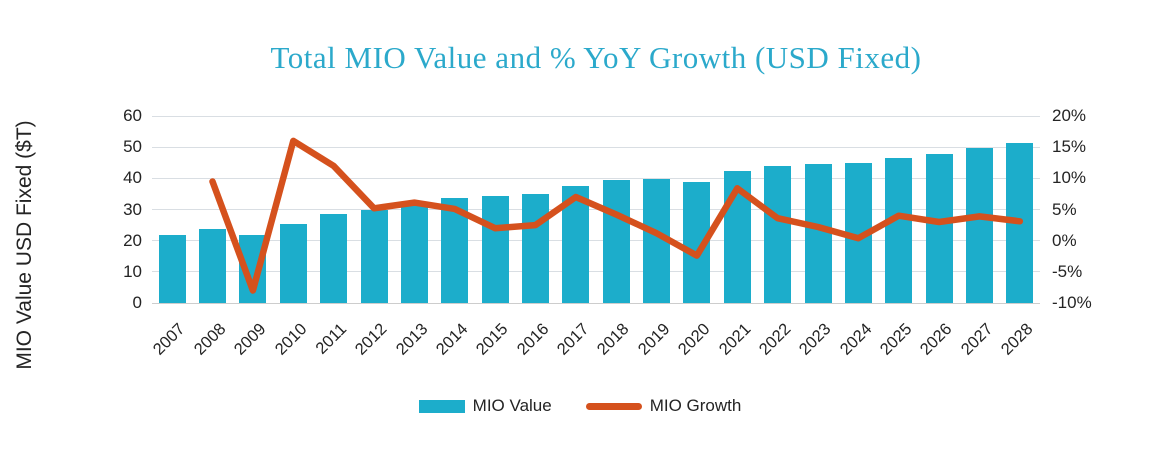 The width and height of the screenshot is (1160, 468). Describe the element at coordinates (1072, 302) in the screenshot. I see `right-axis-tick-label: -10%` at that location.